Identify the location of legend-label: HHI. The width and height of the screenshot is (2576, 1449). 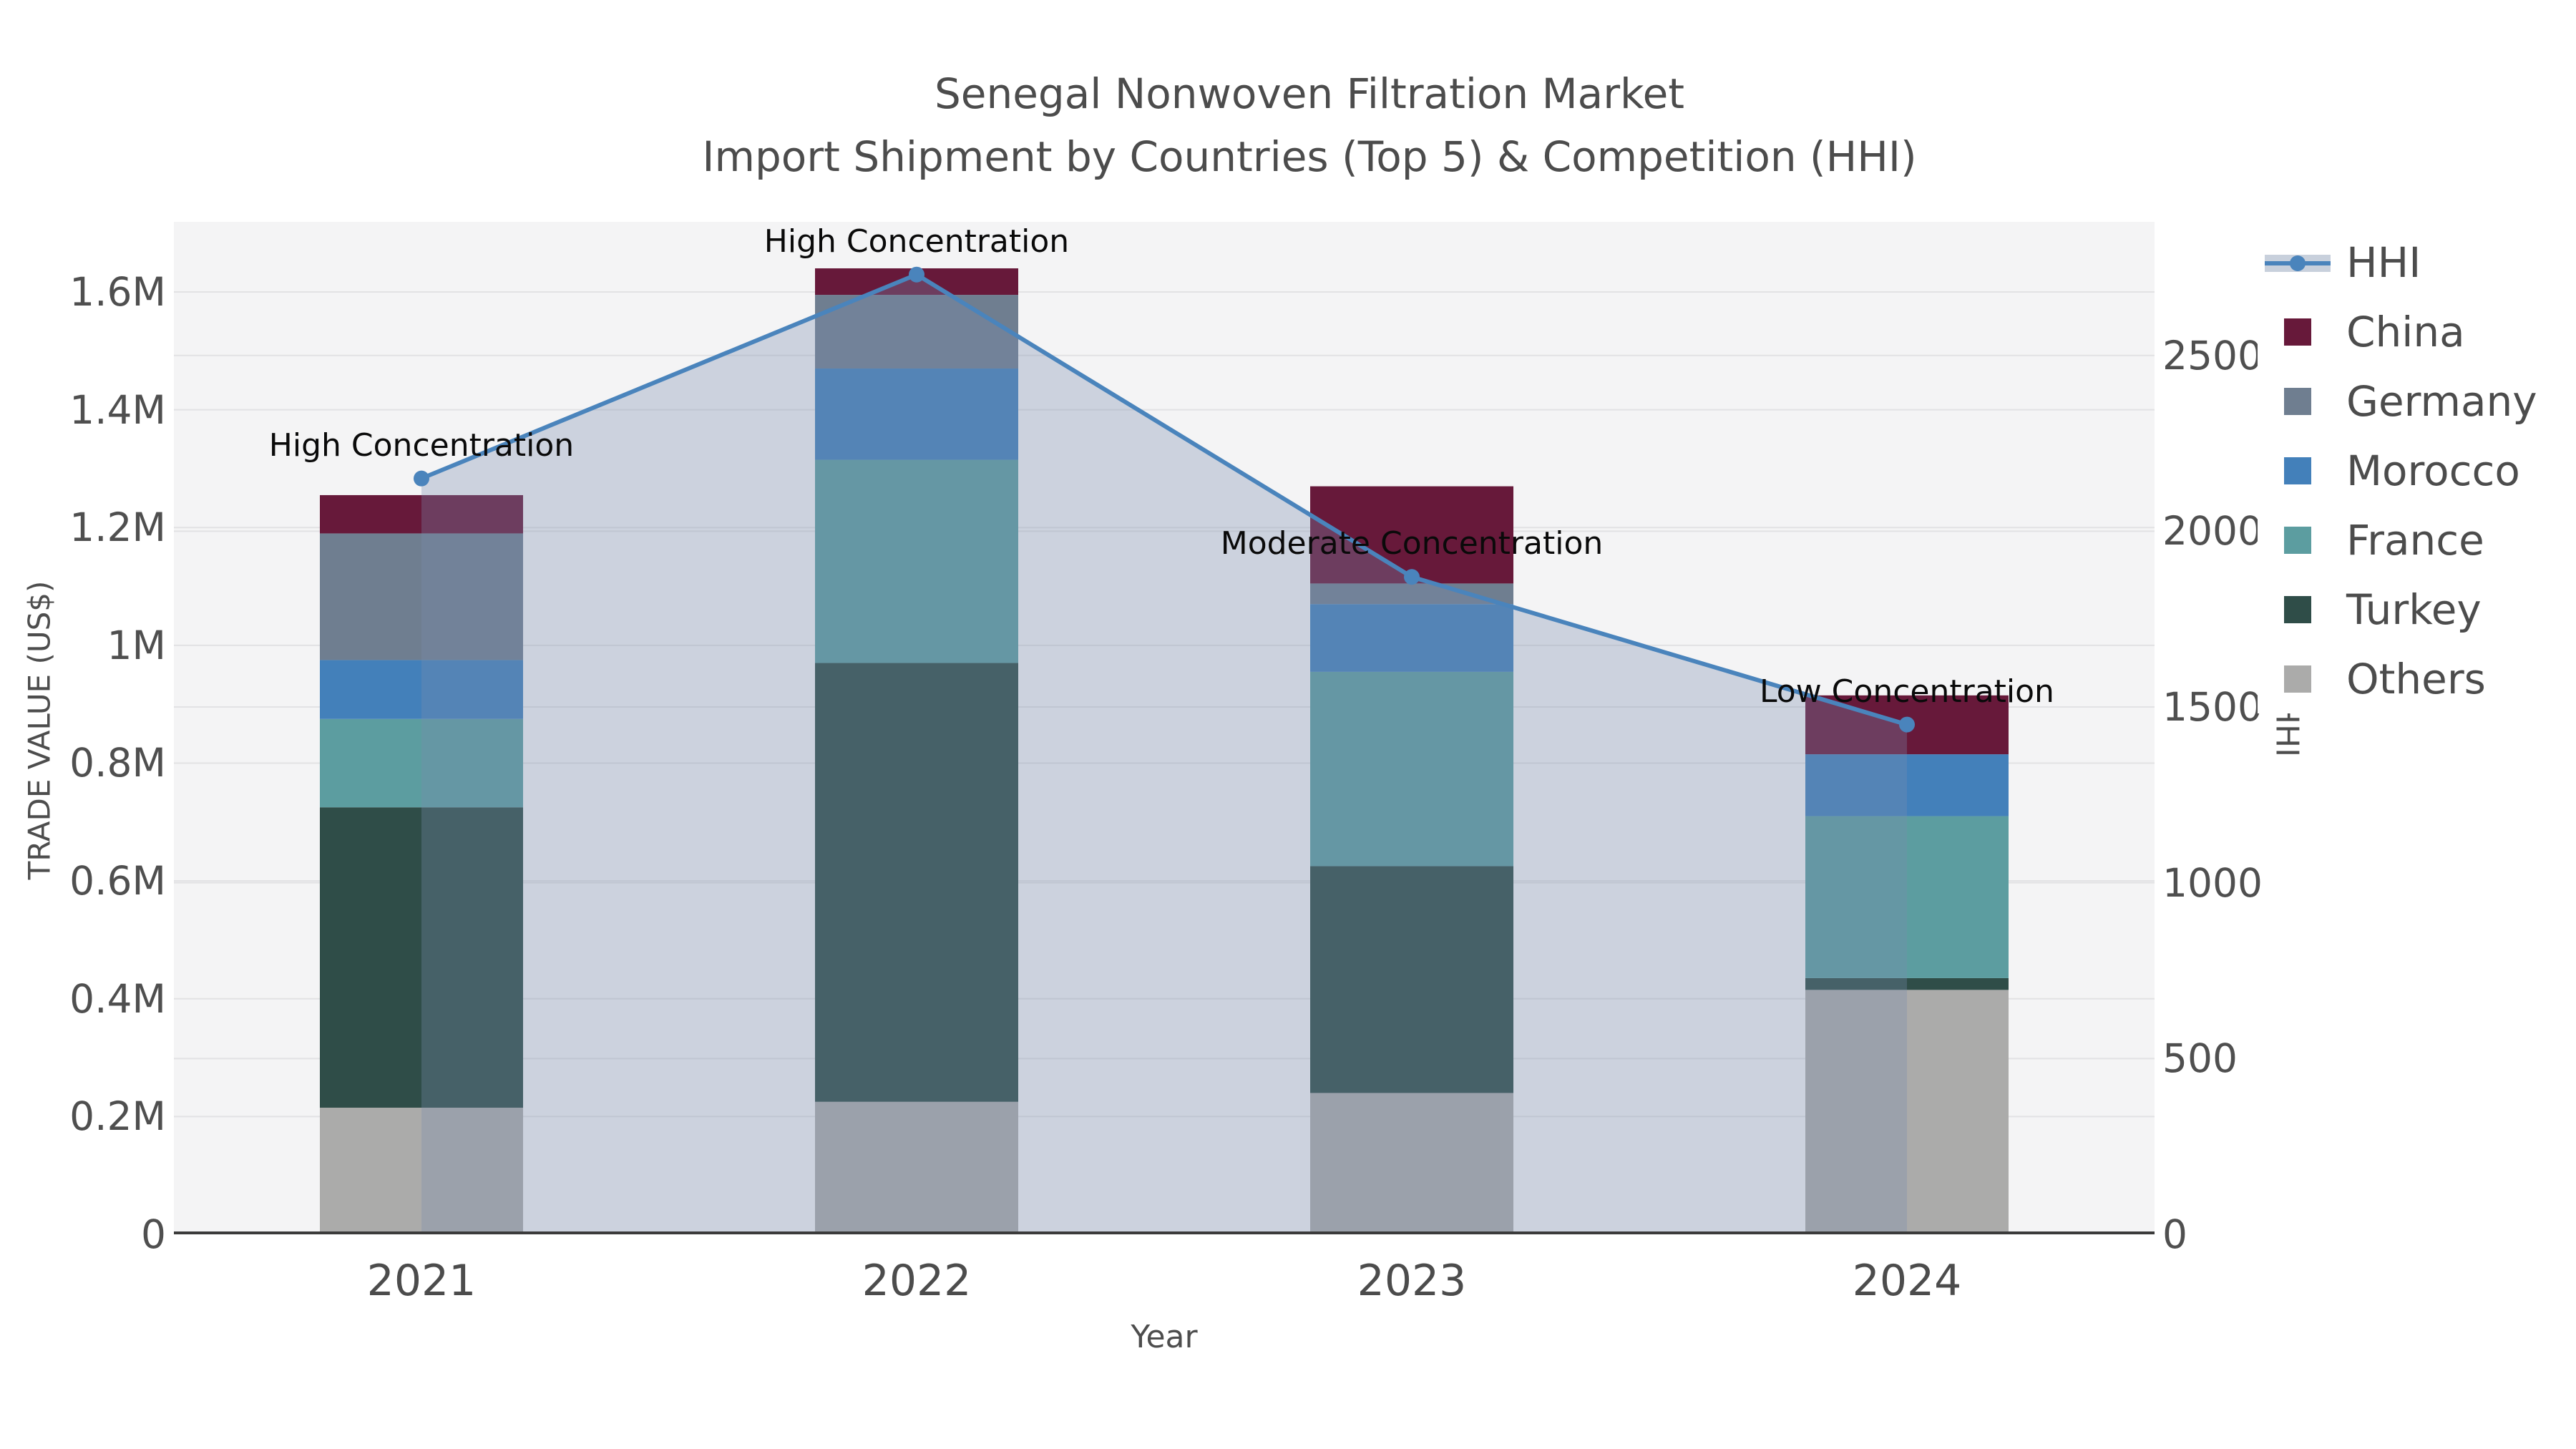
(2383, 262).